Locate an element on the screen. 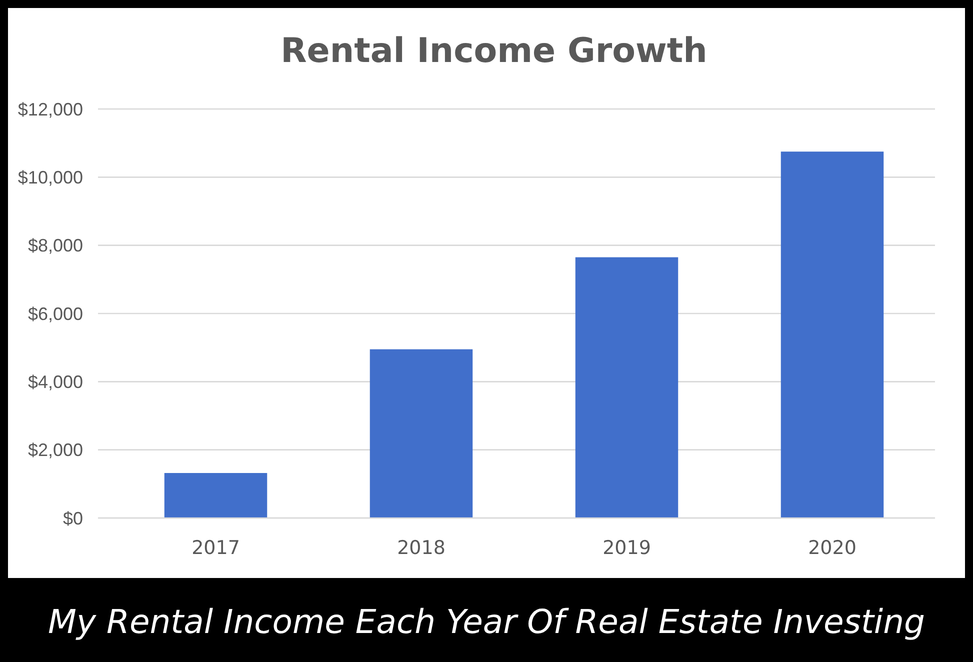 This screenshot has width=973, height=662. x-tick-label: 2020 is located at coordinates (832, 548).